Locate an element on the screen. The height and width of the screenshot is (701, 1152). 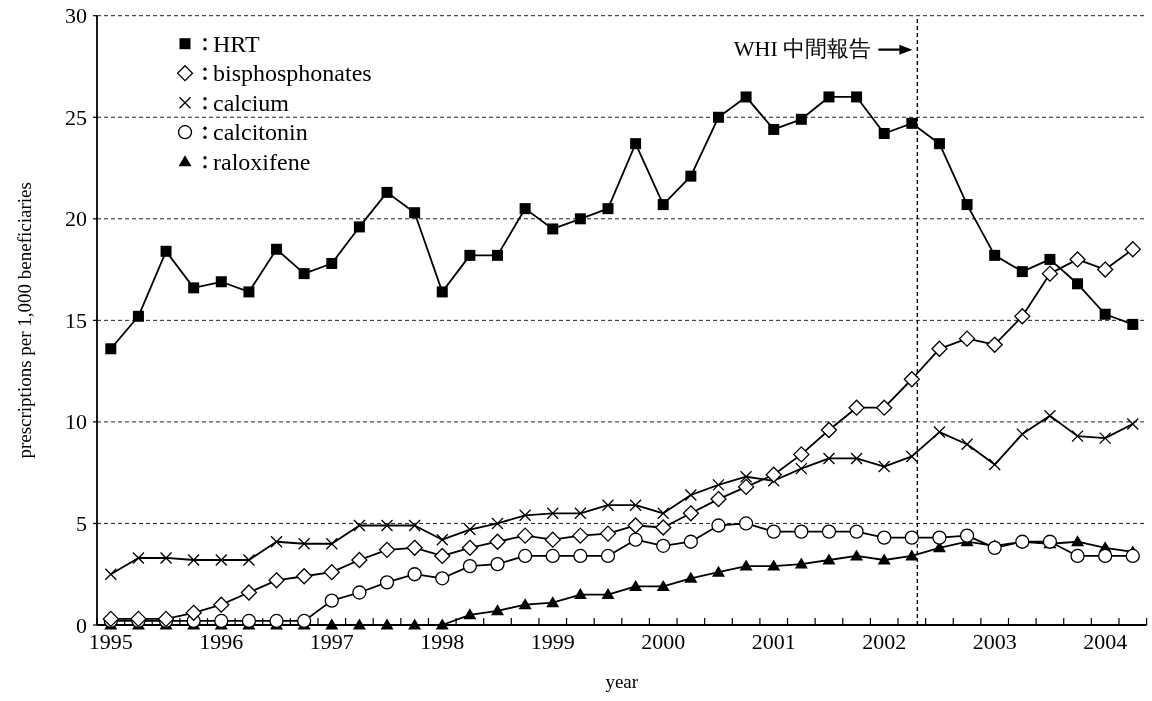
x-tick-label: 2004 is located at coordinates (1105, 641).